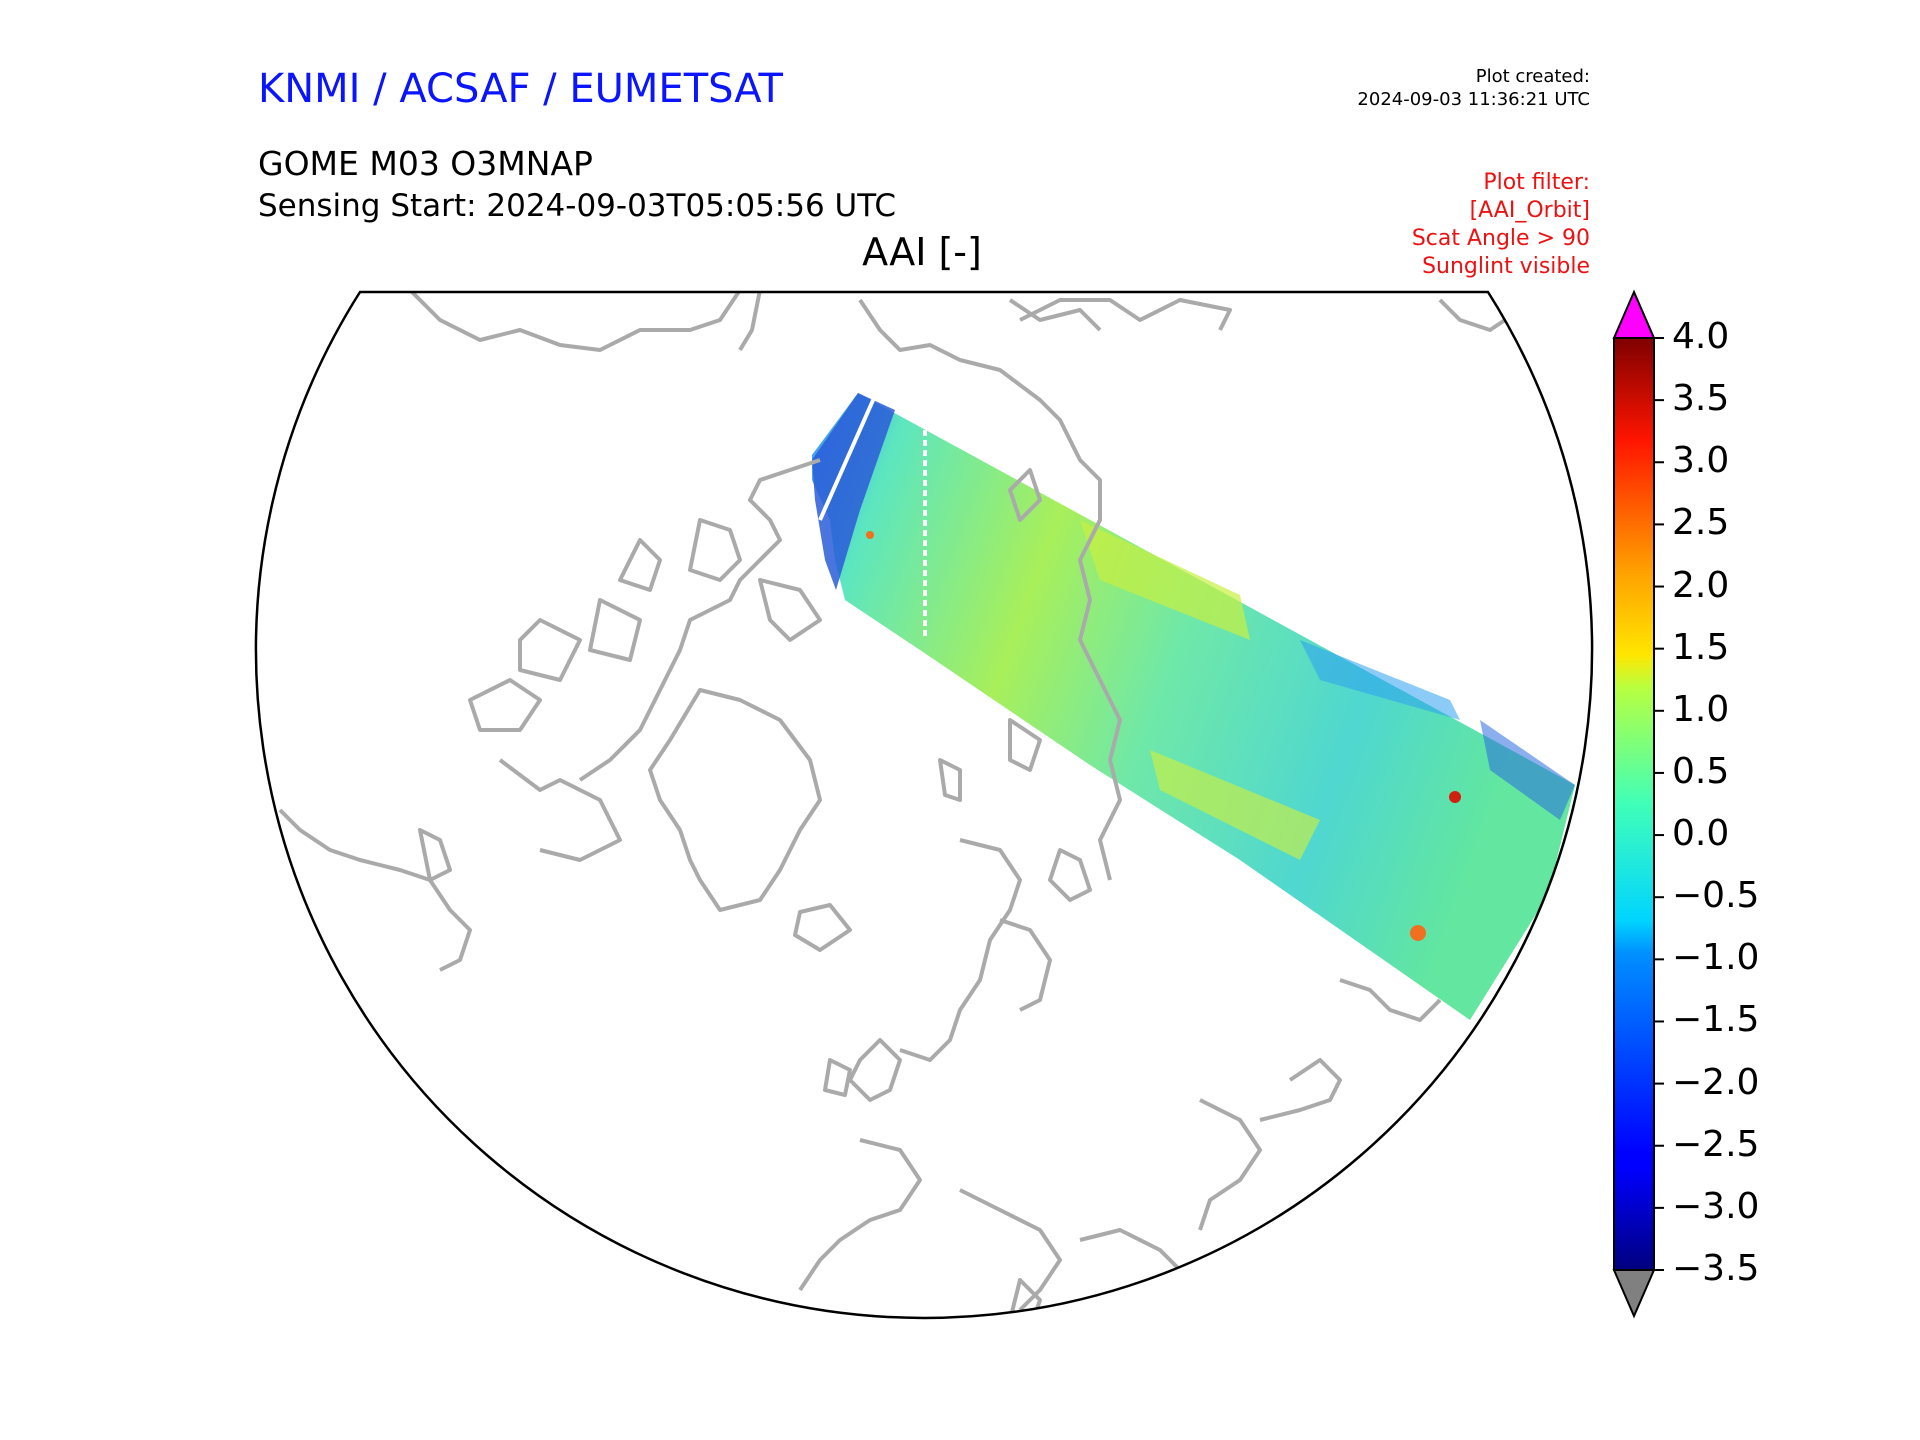  Describe the element at coordinates (1701, 585) in the screenshot. I see `colorbar-tick-label: 2.0` at that location.